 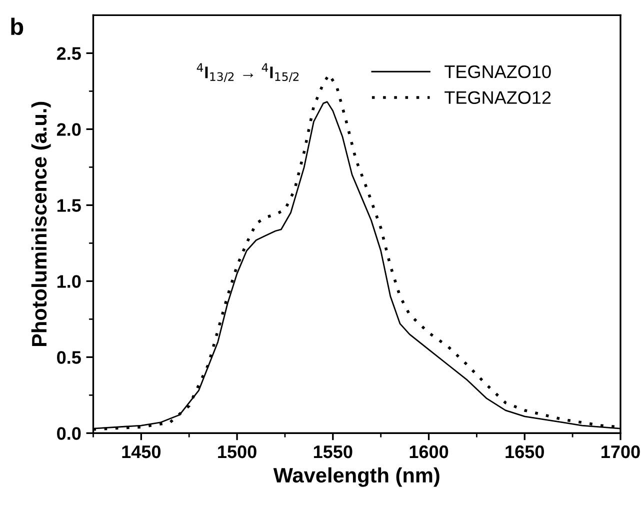 I want to click on y-tick-label: 2.0, so click(x=68, y=129).